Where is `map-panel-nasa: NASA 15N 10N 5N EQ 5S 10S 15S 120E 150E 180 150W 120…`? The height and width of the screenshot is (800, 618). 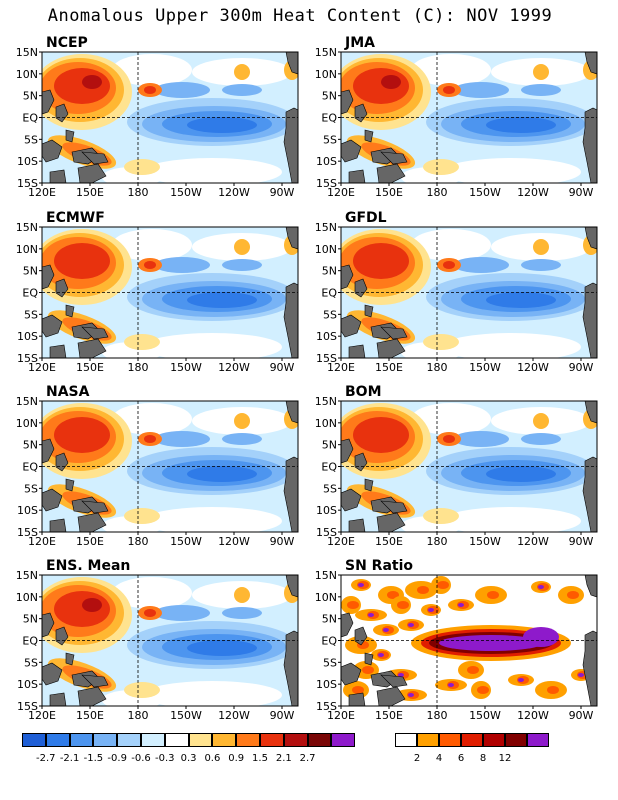
map-panel-nasa: NASA 15N 10N 5N EQ 5S 10S 15S 120E 150E 180 150W 120… is located at coordinates (150, 482).